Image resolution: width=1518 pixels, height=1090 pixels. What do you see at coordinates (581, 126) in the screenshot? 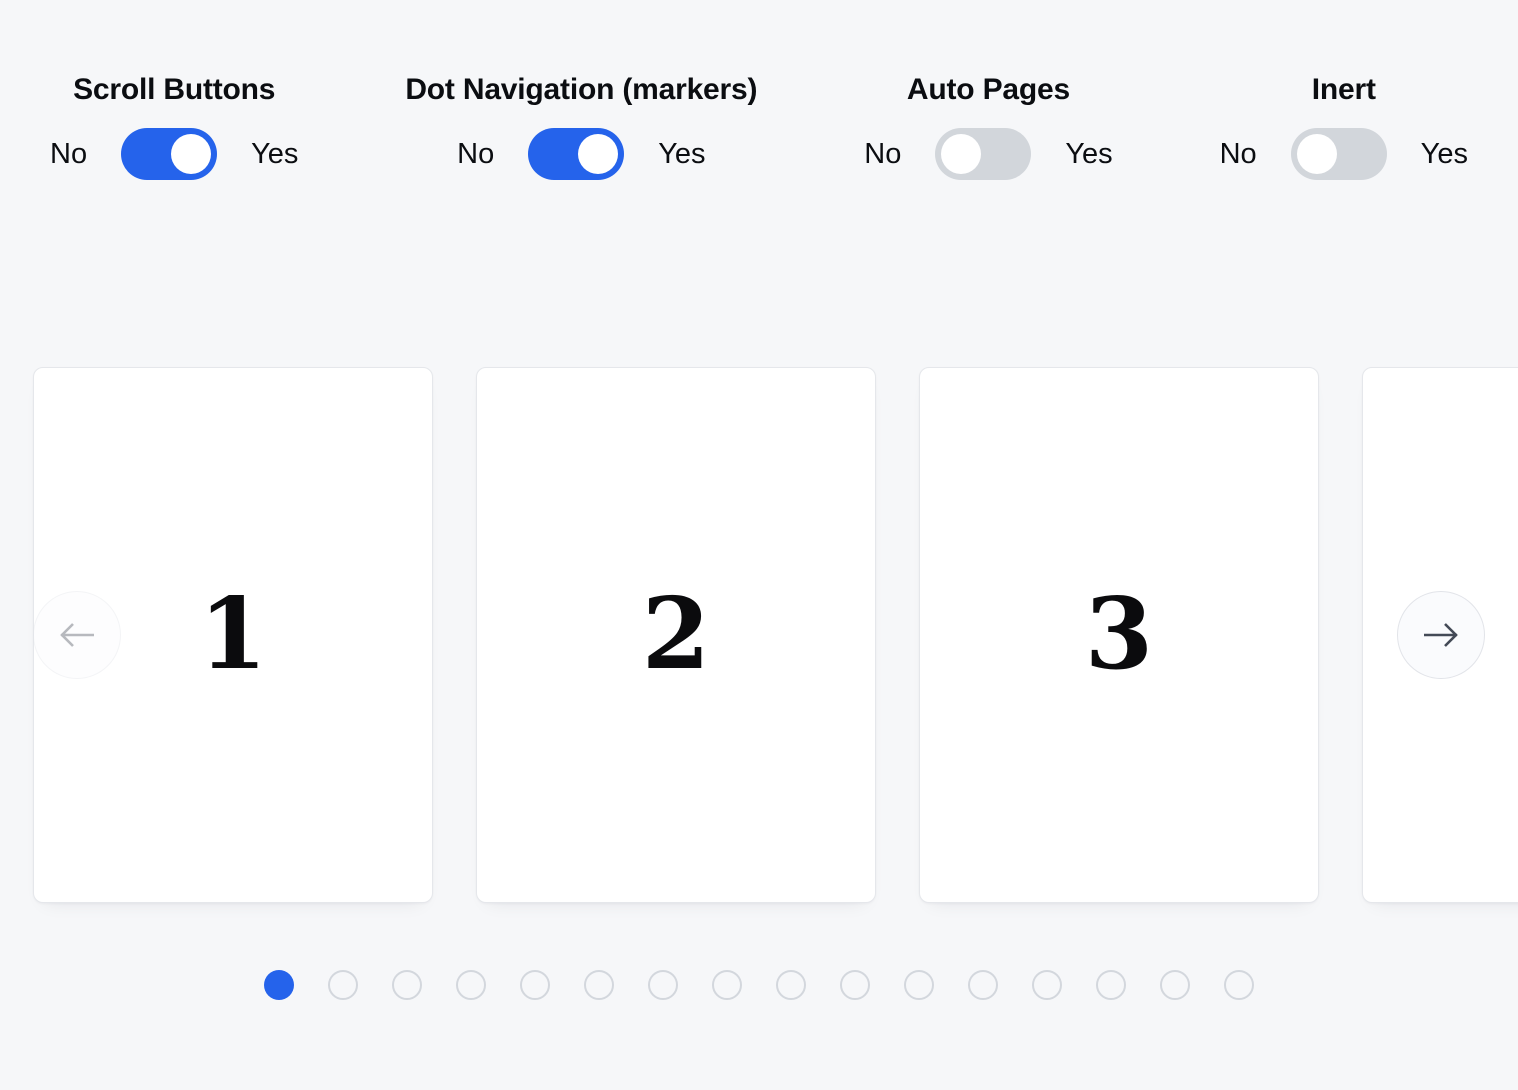
I see `control-dot-navigation: Dot Navigation (markers) No Yes` at bounding box center [581, 126].